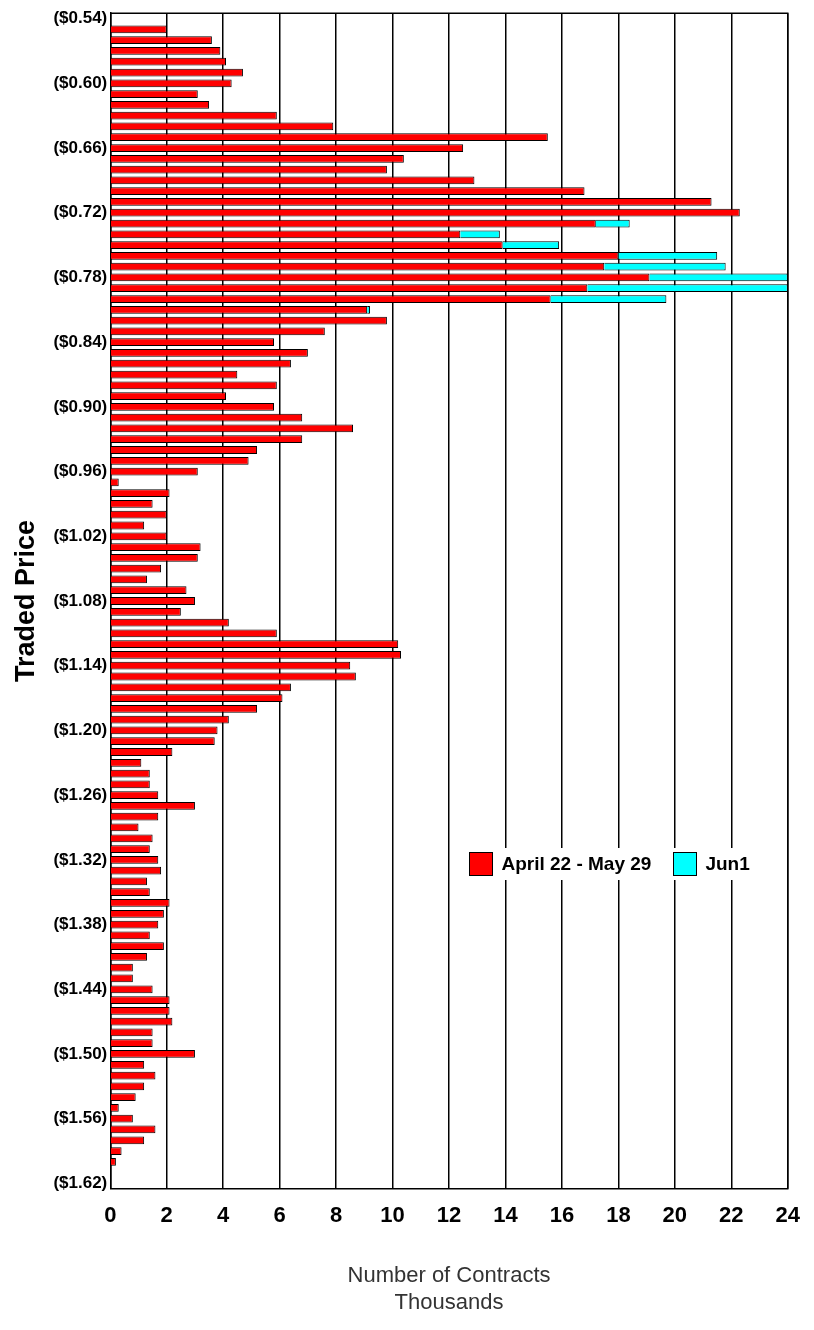  Describe the element at coordinates (449, 1215) in the screenshot. I see `x-tick-label: 12` at that location.